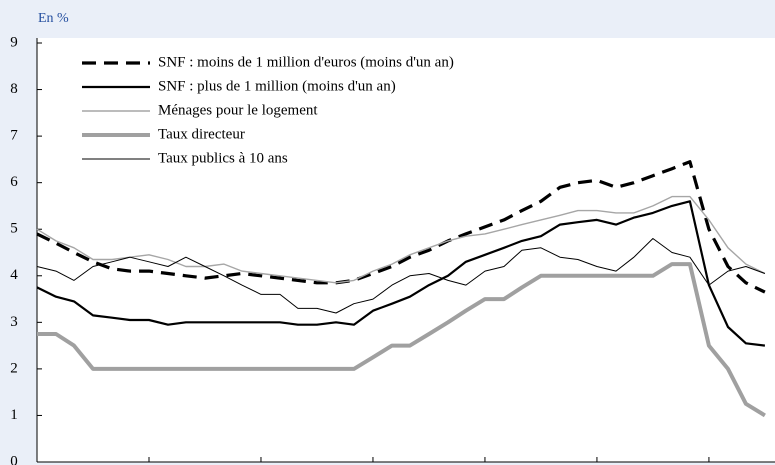 This screenshot has height=465, width=775. What do you see at coordinates (37, 464) in the screenshot?
I see `x-tick-label: 2003` at bounding box center [37, 464].